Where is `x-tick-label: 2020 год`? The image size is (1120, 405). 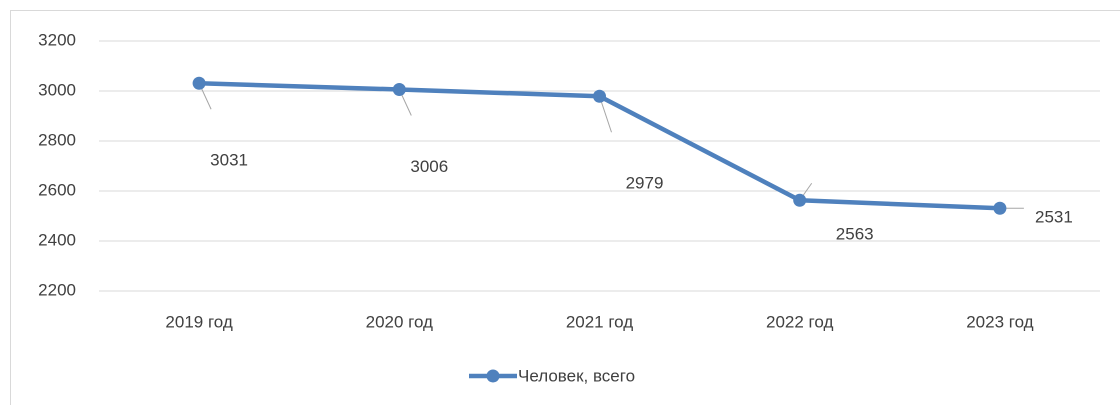 x-tick-label: 2020 год is located at coordinates (399, 321).